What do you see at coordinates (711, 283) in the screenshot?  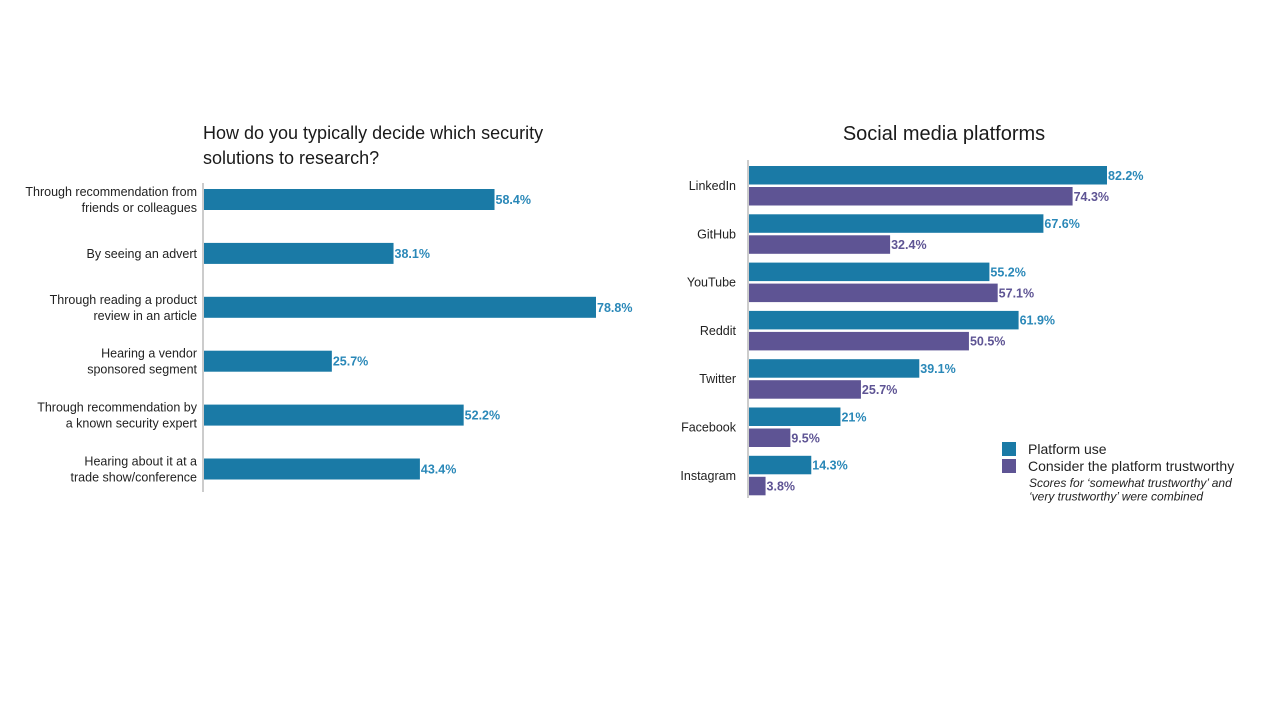 I see `category-label: YouTube` at bounding box center [711, 283].